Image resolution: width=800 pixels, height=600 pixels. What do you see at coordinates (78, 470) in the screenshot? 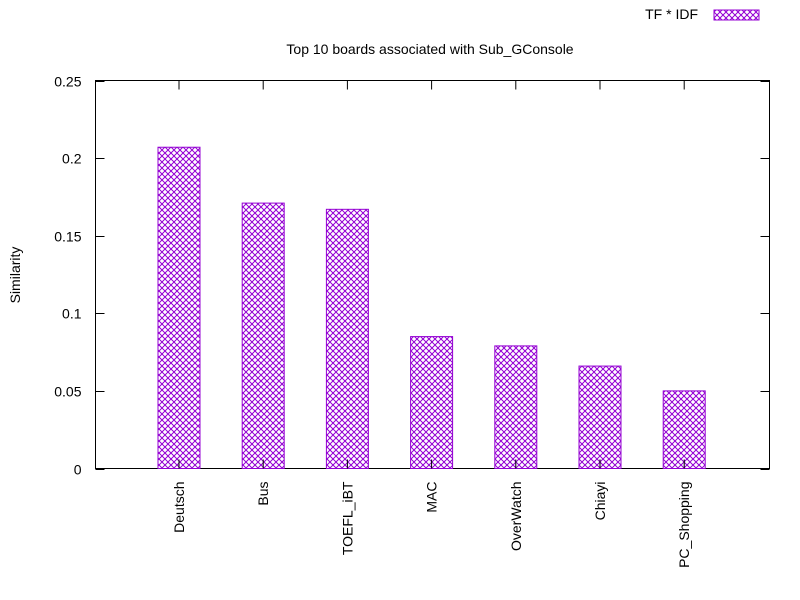
I see `y-tick-label: 0` at bounding box center [78, 470].